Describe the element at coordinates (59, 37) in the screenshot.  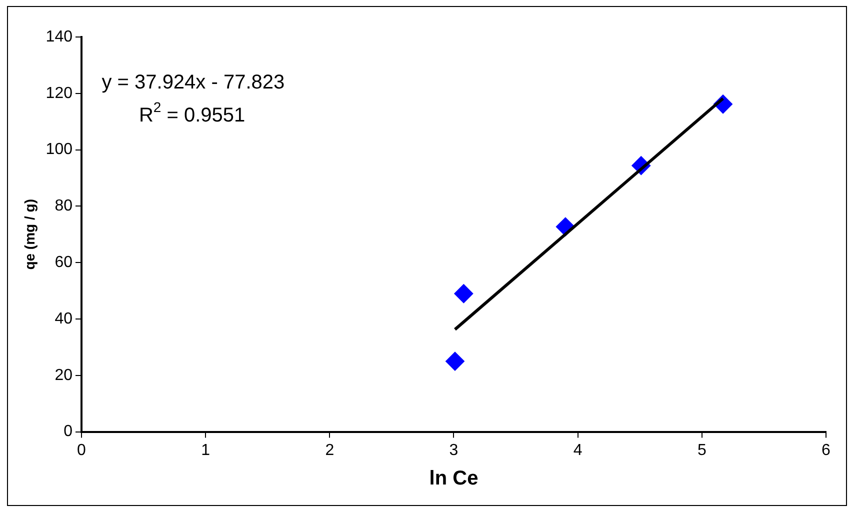
I see `y-tick-label: 140` at that location.